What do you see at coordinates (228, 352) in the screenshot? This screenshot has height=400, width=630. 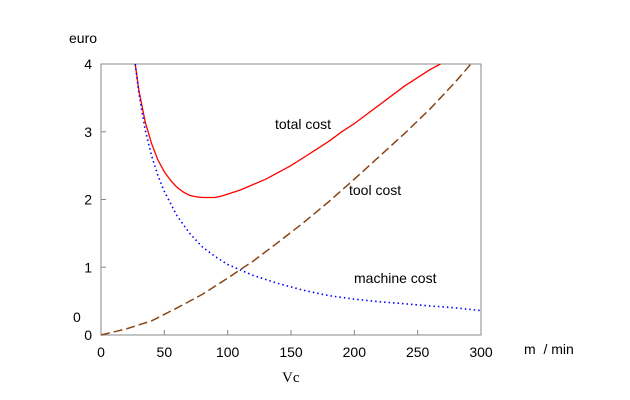 I see `x-tick-label: 100` at bounding box center [228, 352].